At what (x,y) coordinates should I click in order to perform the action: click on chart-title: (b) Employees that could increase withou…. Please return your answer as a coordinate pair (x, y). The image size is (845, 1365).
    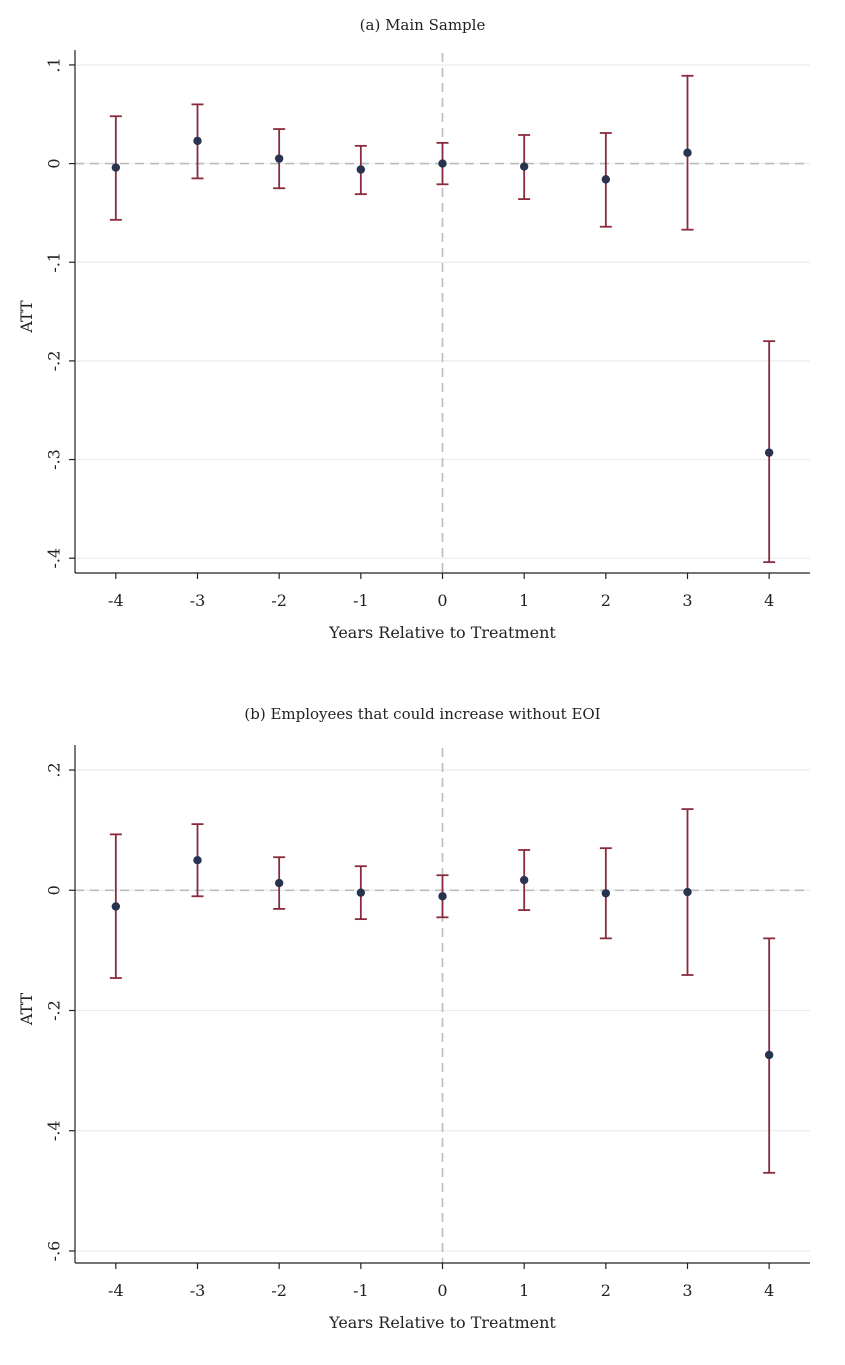
    Looking at the image, I should click on (422, 714).